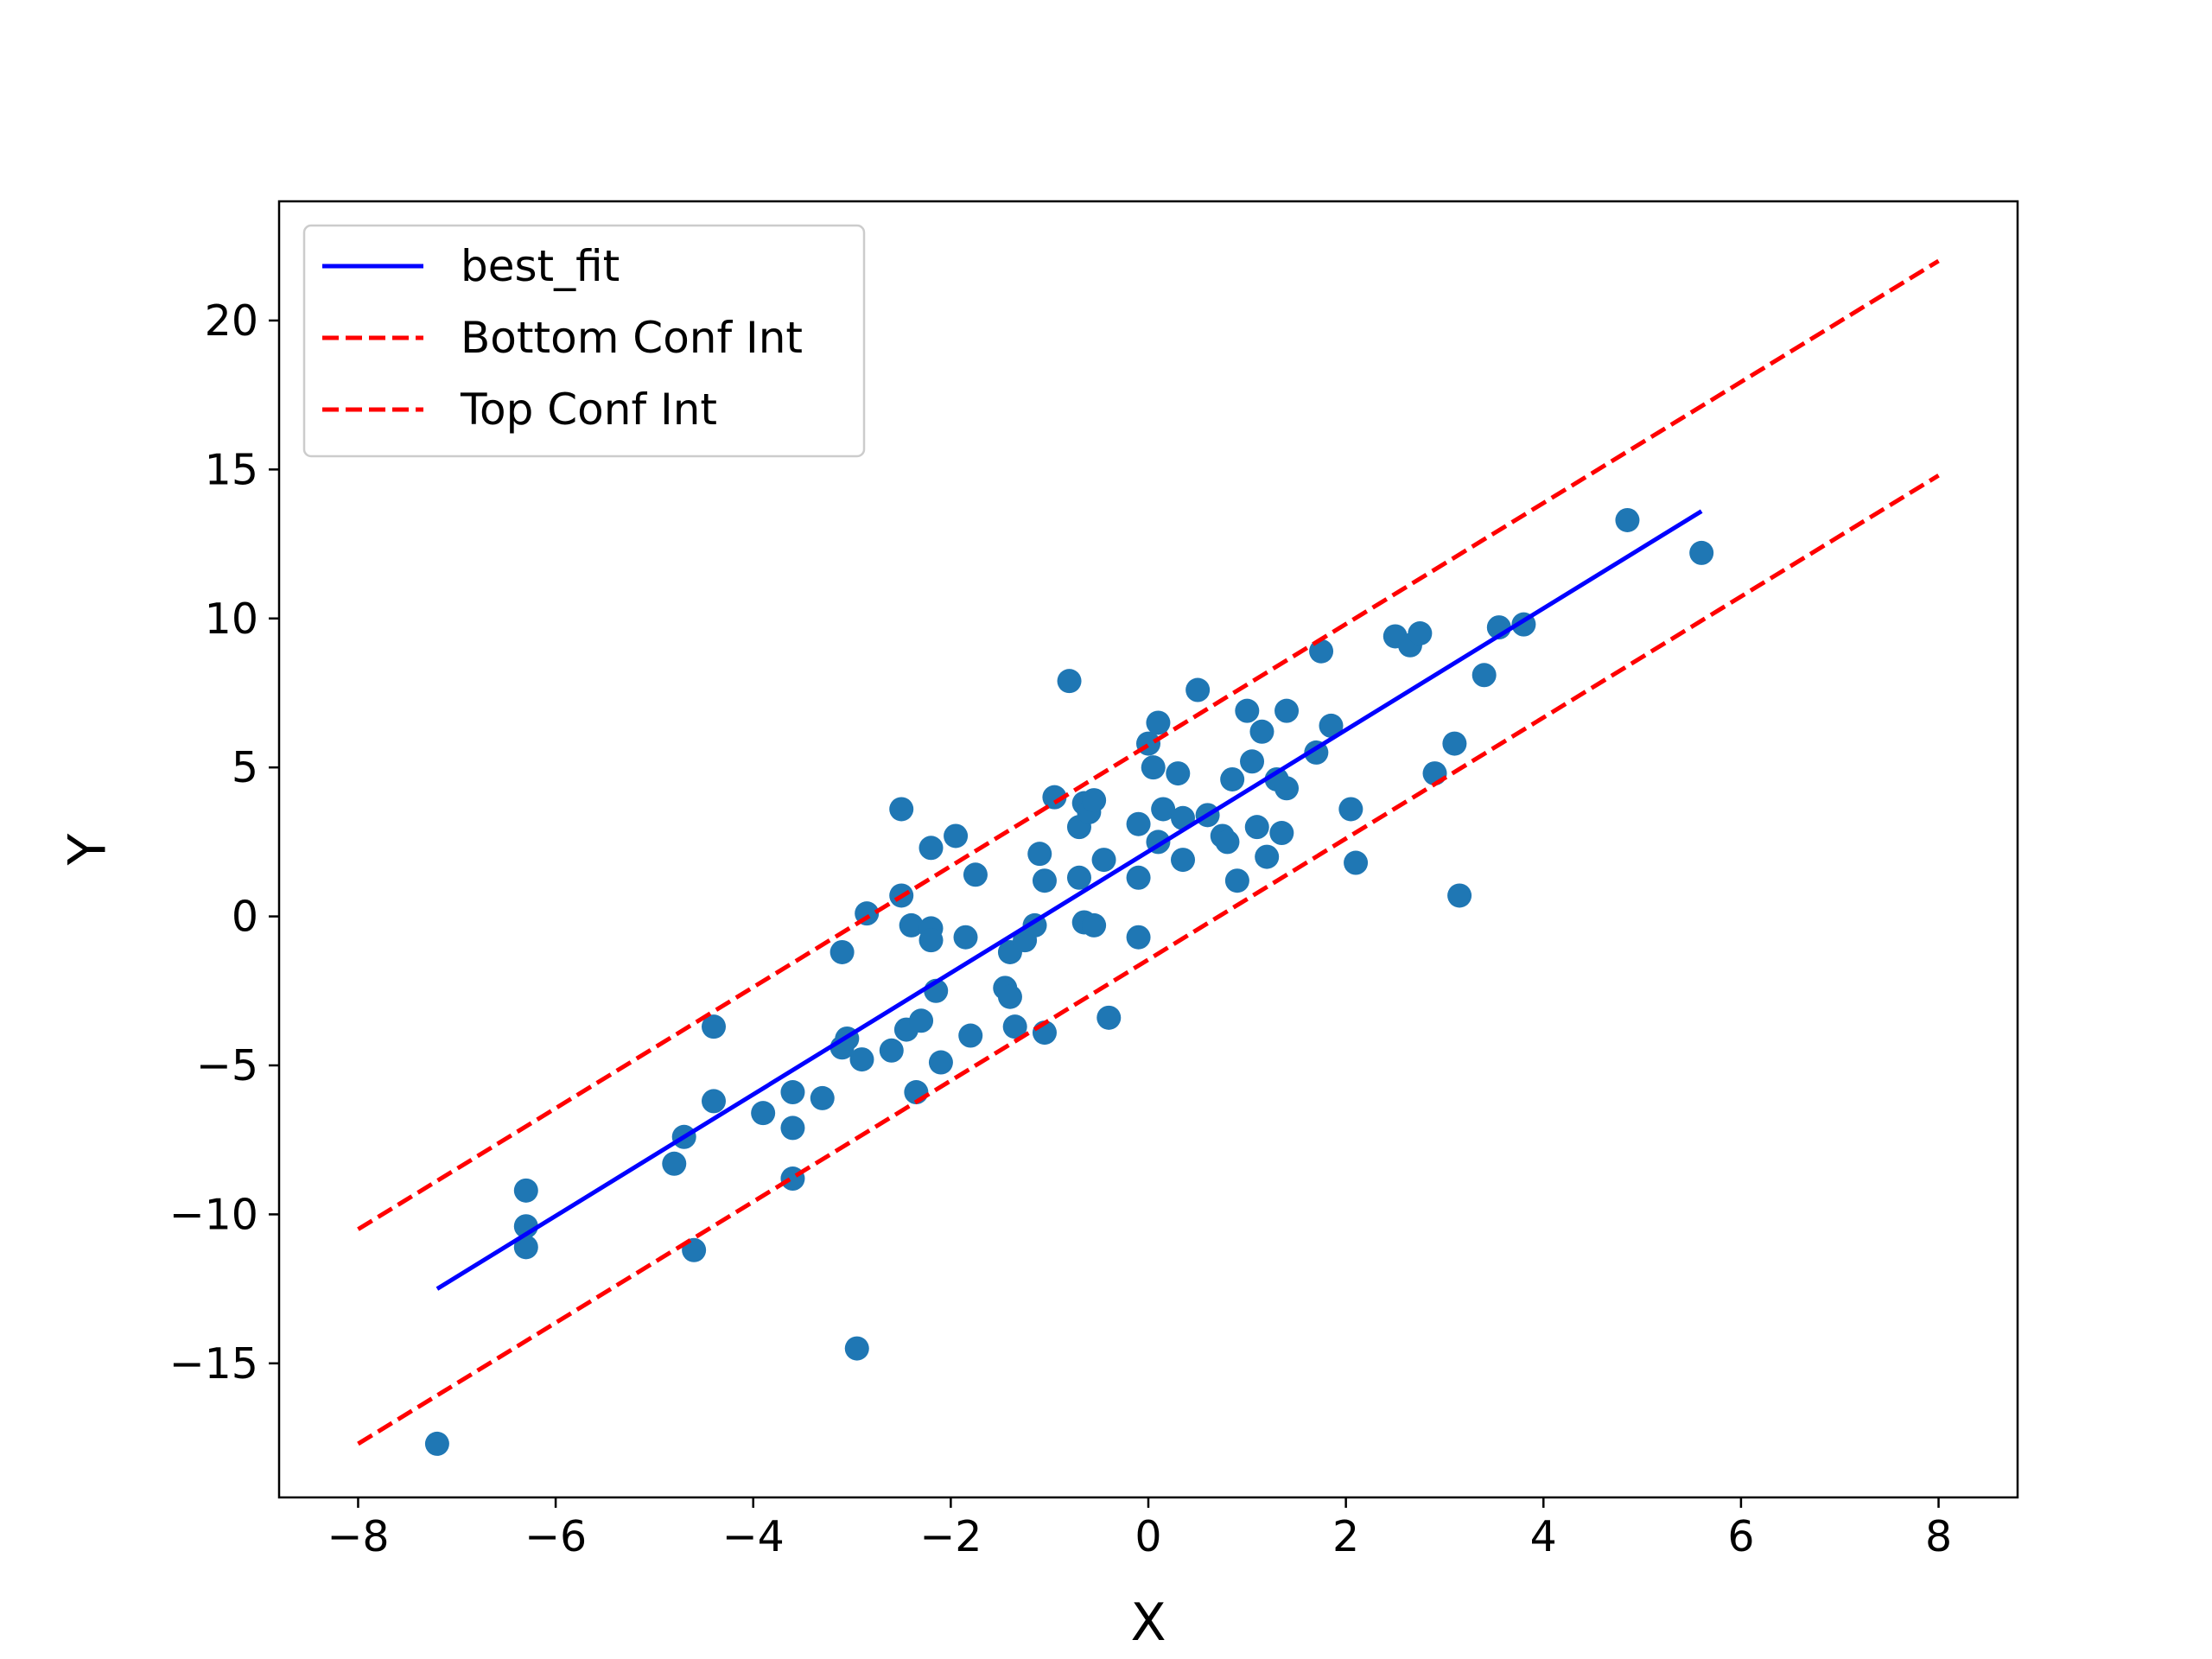  Describe the element at coordinates (358, 1536) in the screenshot. I see `x-tick-label: −8` at that location.